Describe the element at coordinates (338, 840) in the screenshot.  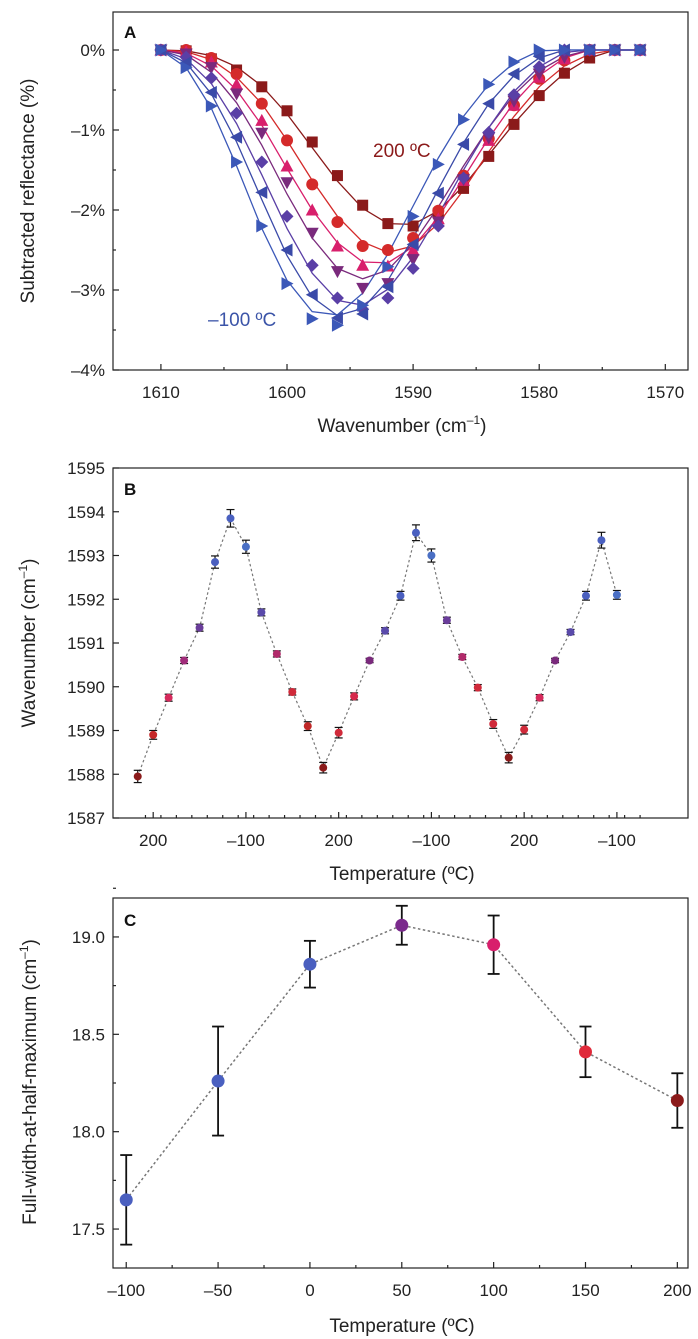
I see `panel-b-x-tick-label: 200` at that location.